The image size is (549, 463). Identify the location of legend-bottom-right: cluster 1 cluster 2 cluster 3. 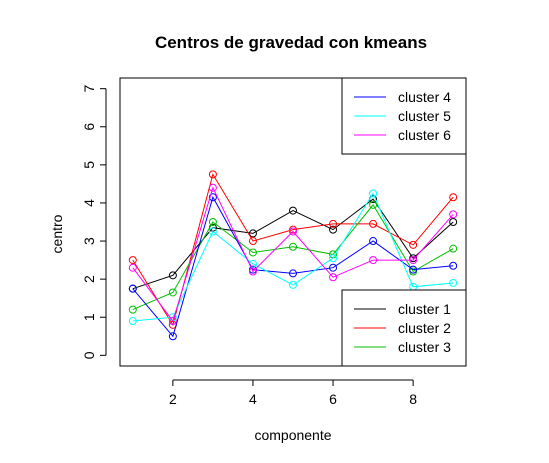
(404, 328).